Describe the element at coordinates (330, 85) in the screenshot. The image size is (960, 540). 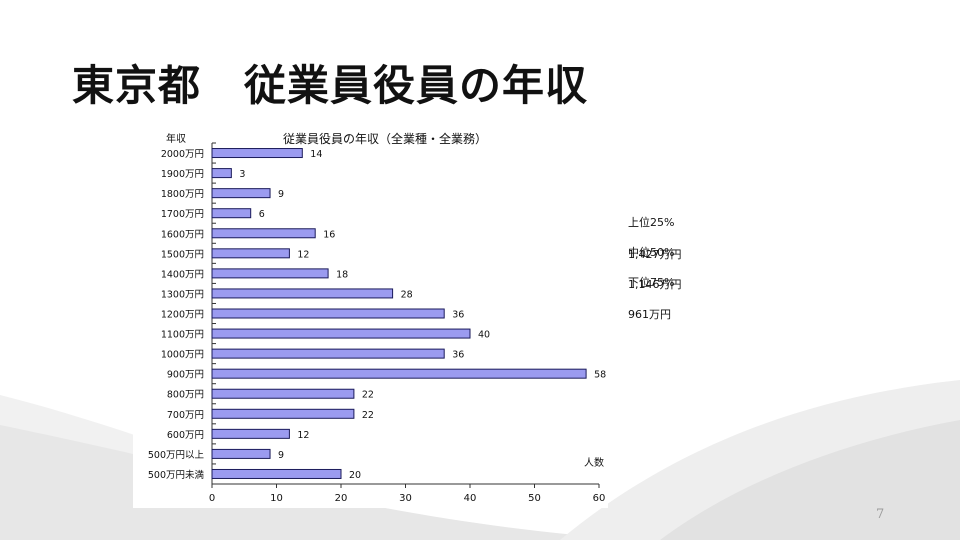
I see `slide-title: 東京都 従業員役員の年収` at that location.